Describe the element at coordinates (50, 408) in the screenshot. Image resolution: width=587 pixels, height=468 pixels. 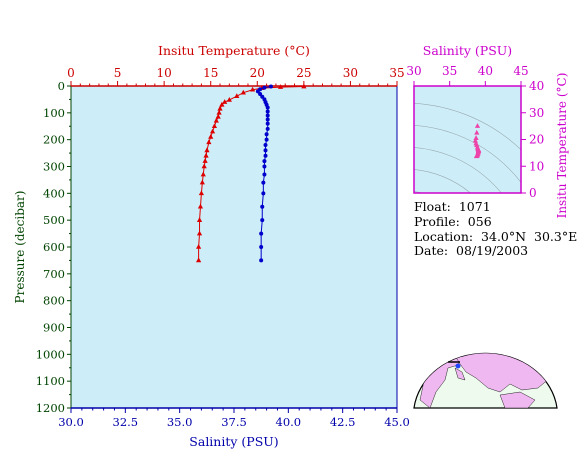
I see `pressure-tick-label: 1200` at that location.